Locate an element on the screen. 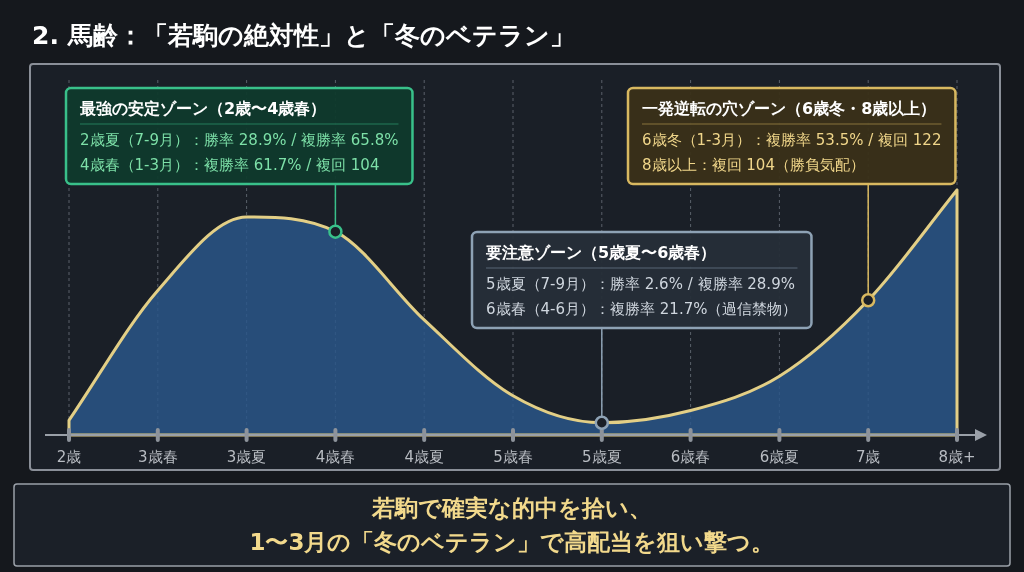 The height and width of the screenshot is (572, 1024). annotation: 一発逆転の穴ゾーン（6歳冬・8歳以上） 6歳冬（1-3月）：複勝率 53.5% / 複回 122 8歳以上：複回 104（勝負気配） is located at coordinates (792, 136).